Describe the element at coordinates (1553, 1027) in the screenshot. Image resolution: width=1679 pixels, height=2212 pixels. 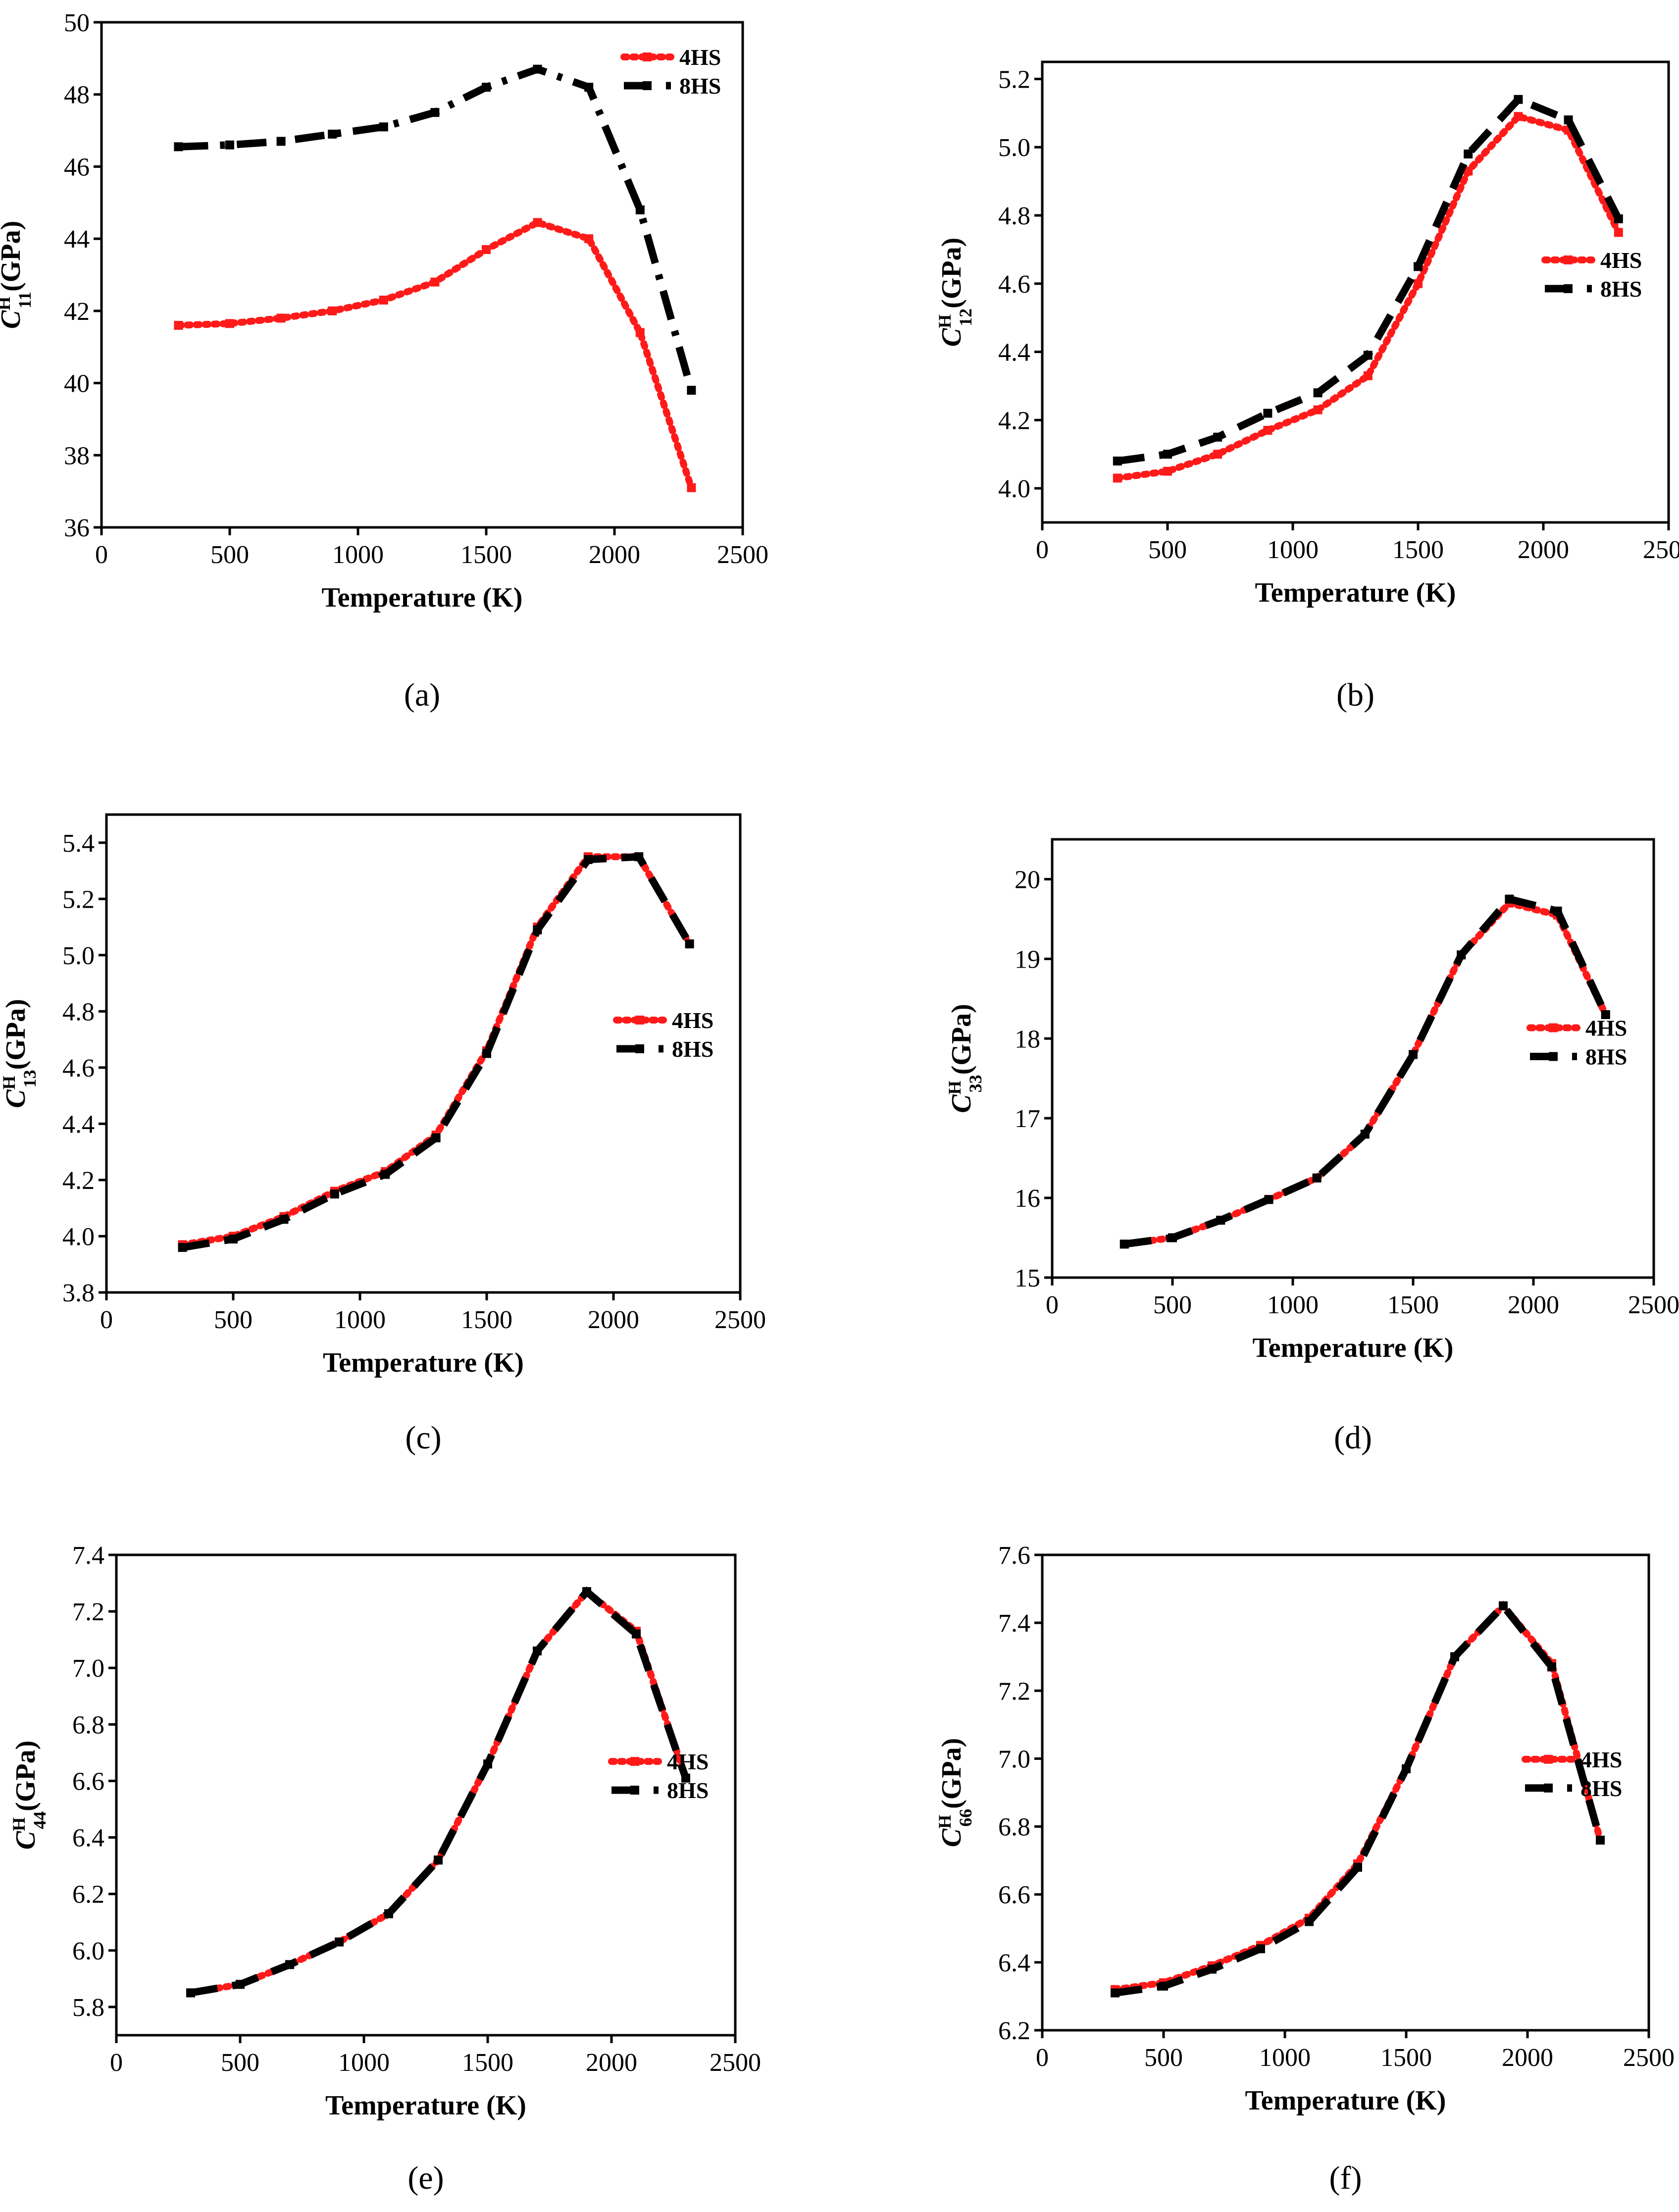
I see `legend-marker-4HS` at that location.